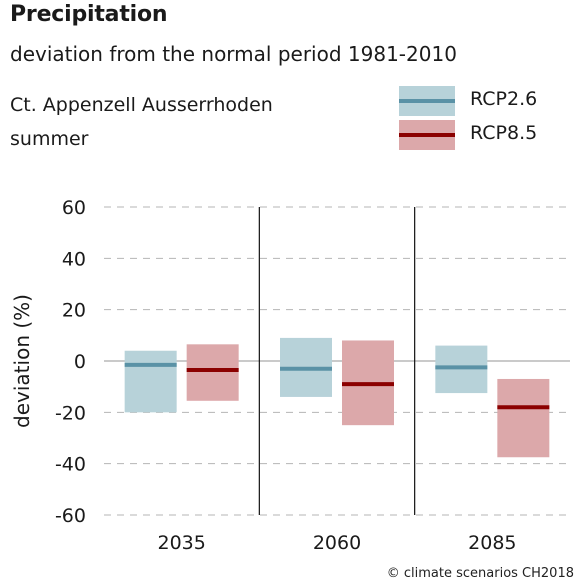 This screenshot has height=584, width=584. What do you see at coordinates (70, 465) in the screenshot?
I see `y-tick-label: -40` at bounding box center [70, 465].